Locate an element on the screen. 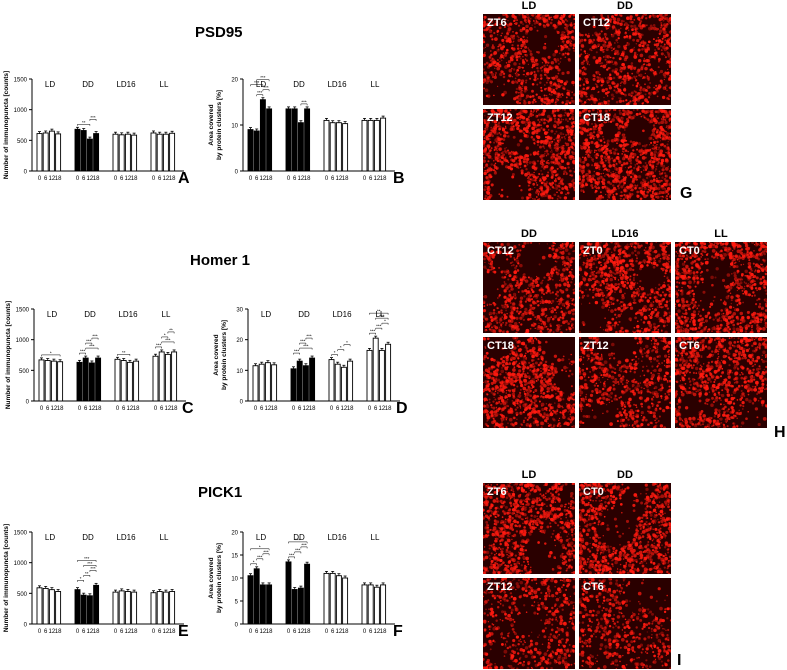 This screenshot has height=670, width=787. chart-b-y-label-line2: by protein clusters [%] is located at coordinates (219, 125).